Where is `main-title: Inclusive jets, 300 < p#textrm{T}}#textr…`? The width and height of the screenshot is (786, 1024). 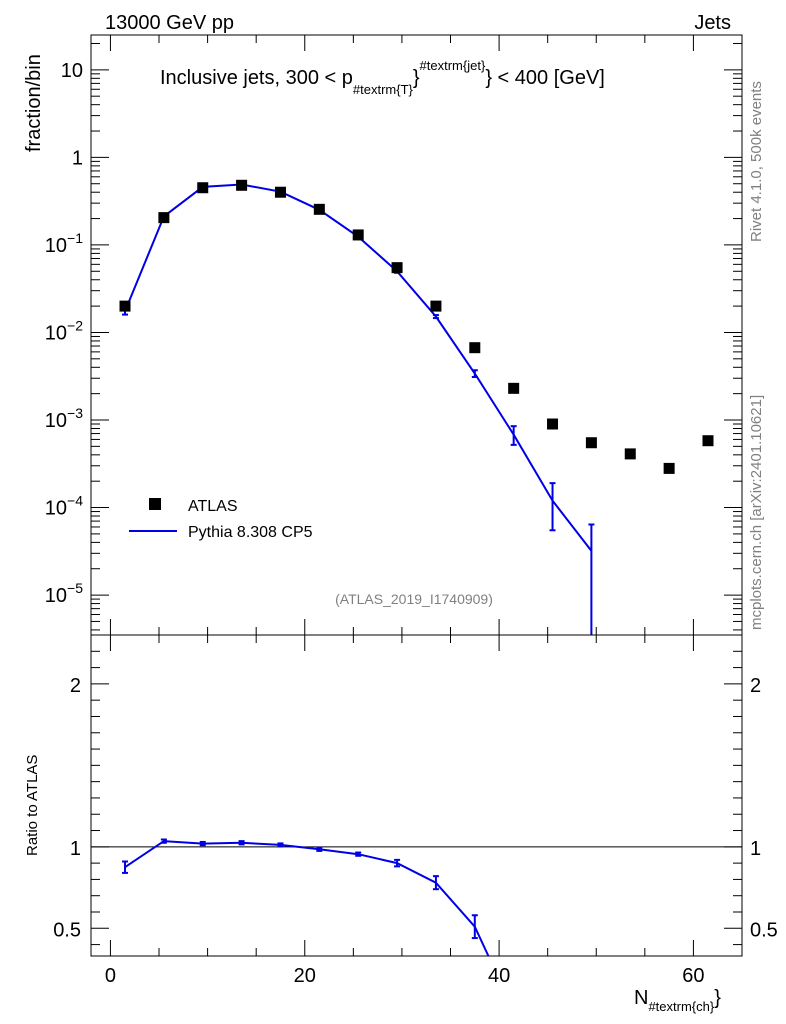 main-title: Inclusive jets, 300 < p#textrm{T}}#textr… is located at coordinates (382, 77).